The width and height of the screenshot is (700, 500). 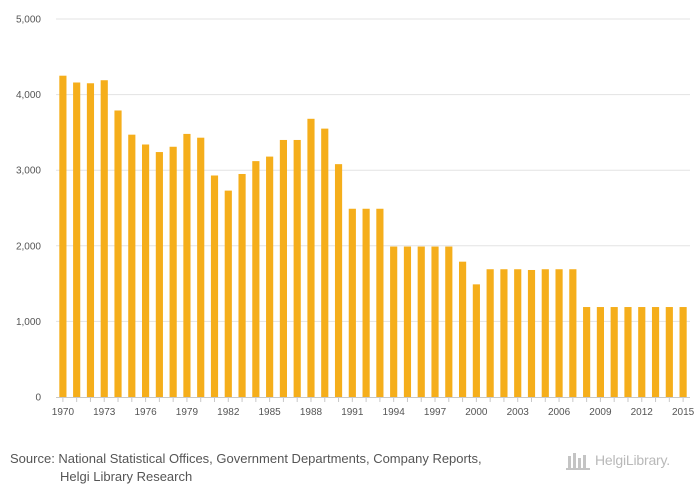 I want to click on helgi-library-logo: HelgiLibrary., so click(x=618, y=460).